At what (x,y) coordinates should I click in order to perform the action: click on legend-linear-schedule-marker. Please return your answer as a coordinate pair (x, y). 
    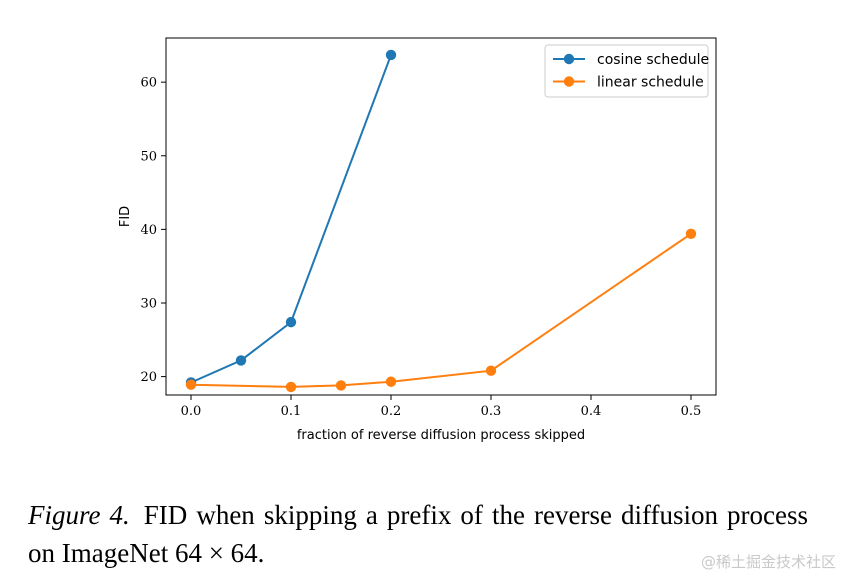
    Looking at the image, I should click on (569, 81).